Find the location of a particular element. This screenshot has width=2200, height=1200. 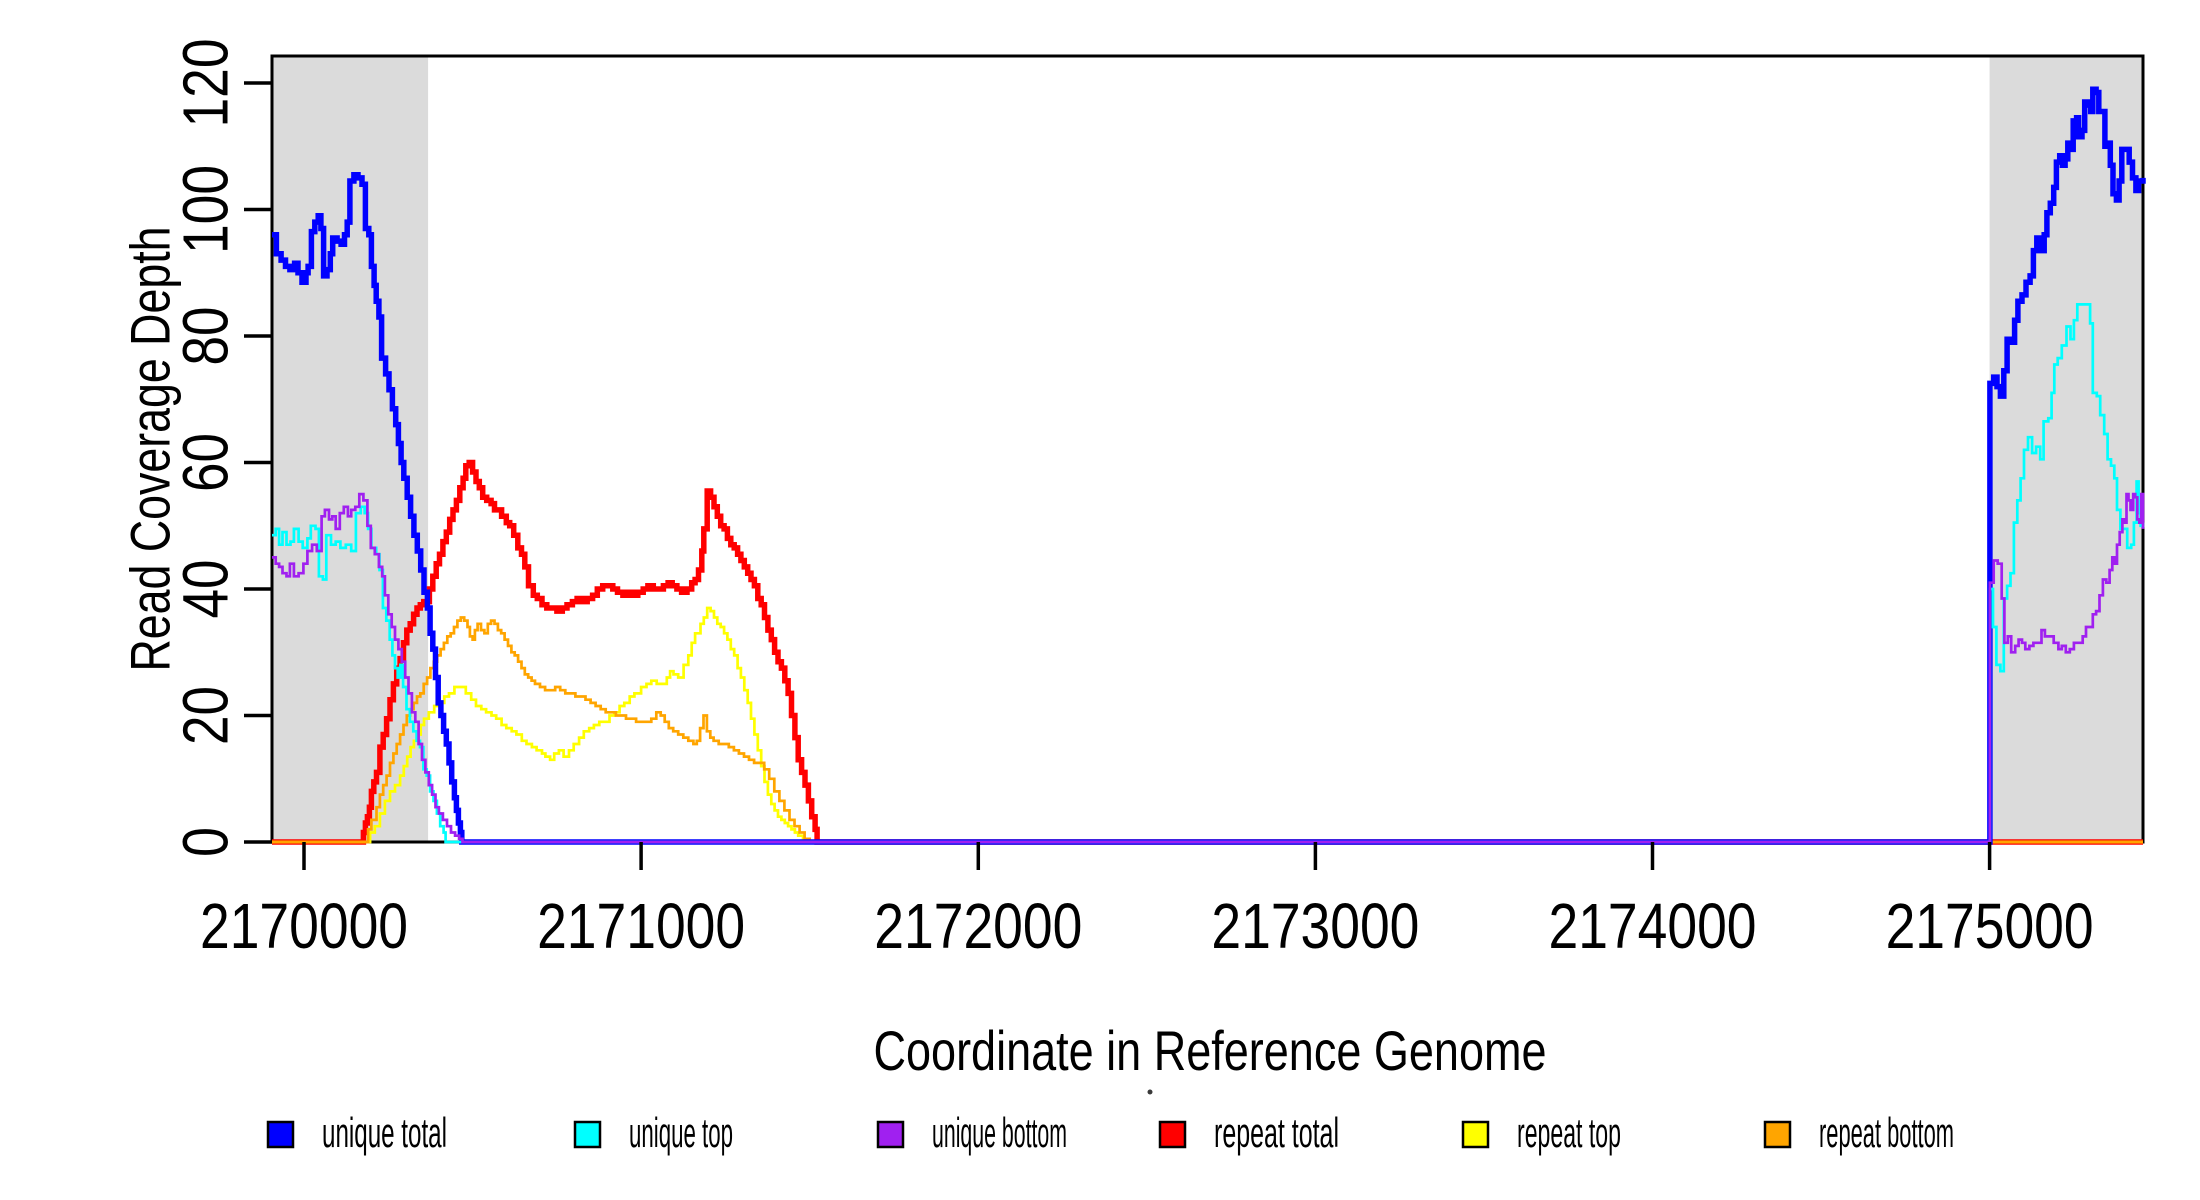

legend-swatch-repeat-bottom is located at coordinates (1777, 1134).